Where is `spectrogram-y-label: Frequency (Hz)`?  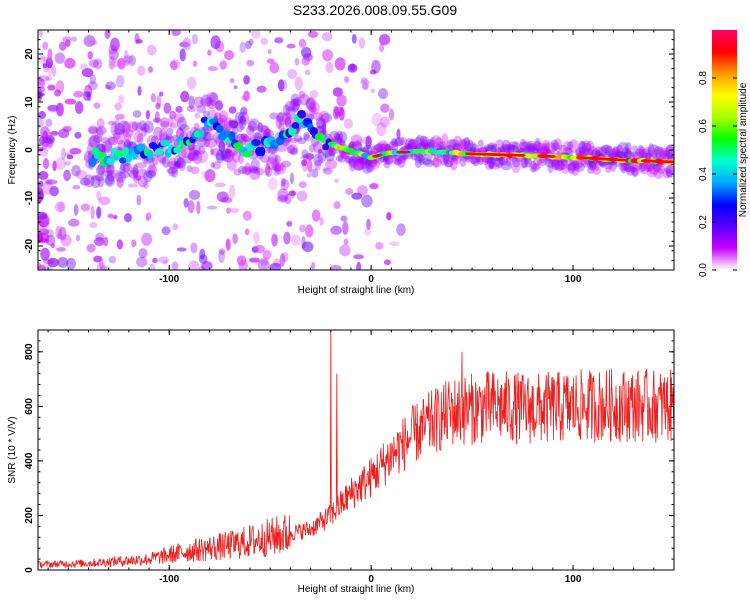
spectrogram-y-label: Frequency (Hz) is located at coordinates (12, 150).